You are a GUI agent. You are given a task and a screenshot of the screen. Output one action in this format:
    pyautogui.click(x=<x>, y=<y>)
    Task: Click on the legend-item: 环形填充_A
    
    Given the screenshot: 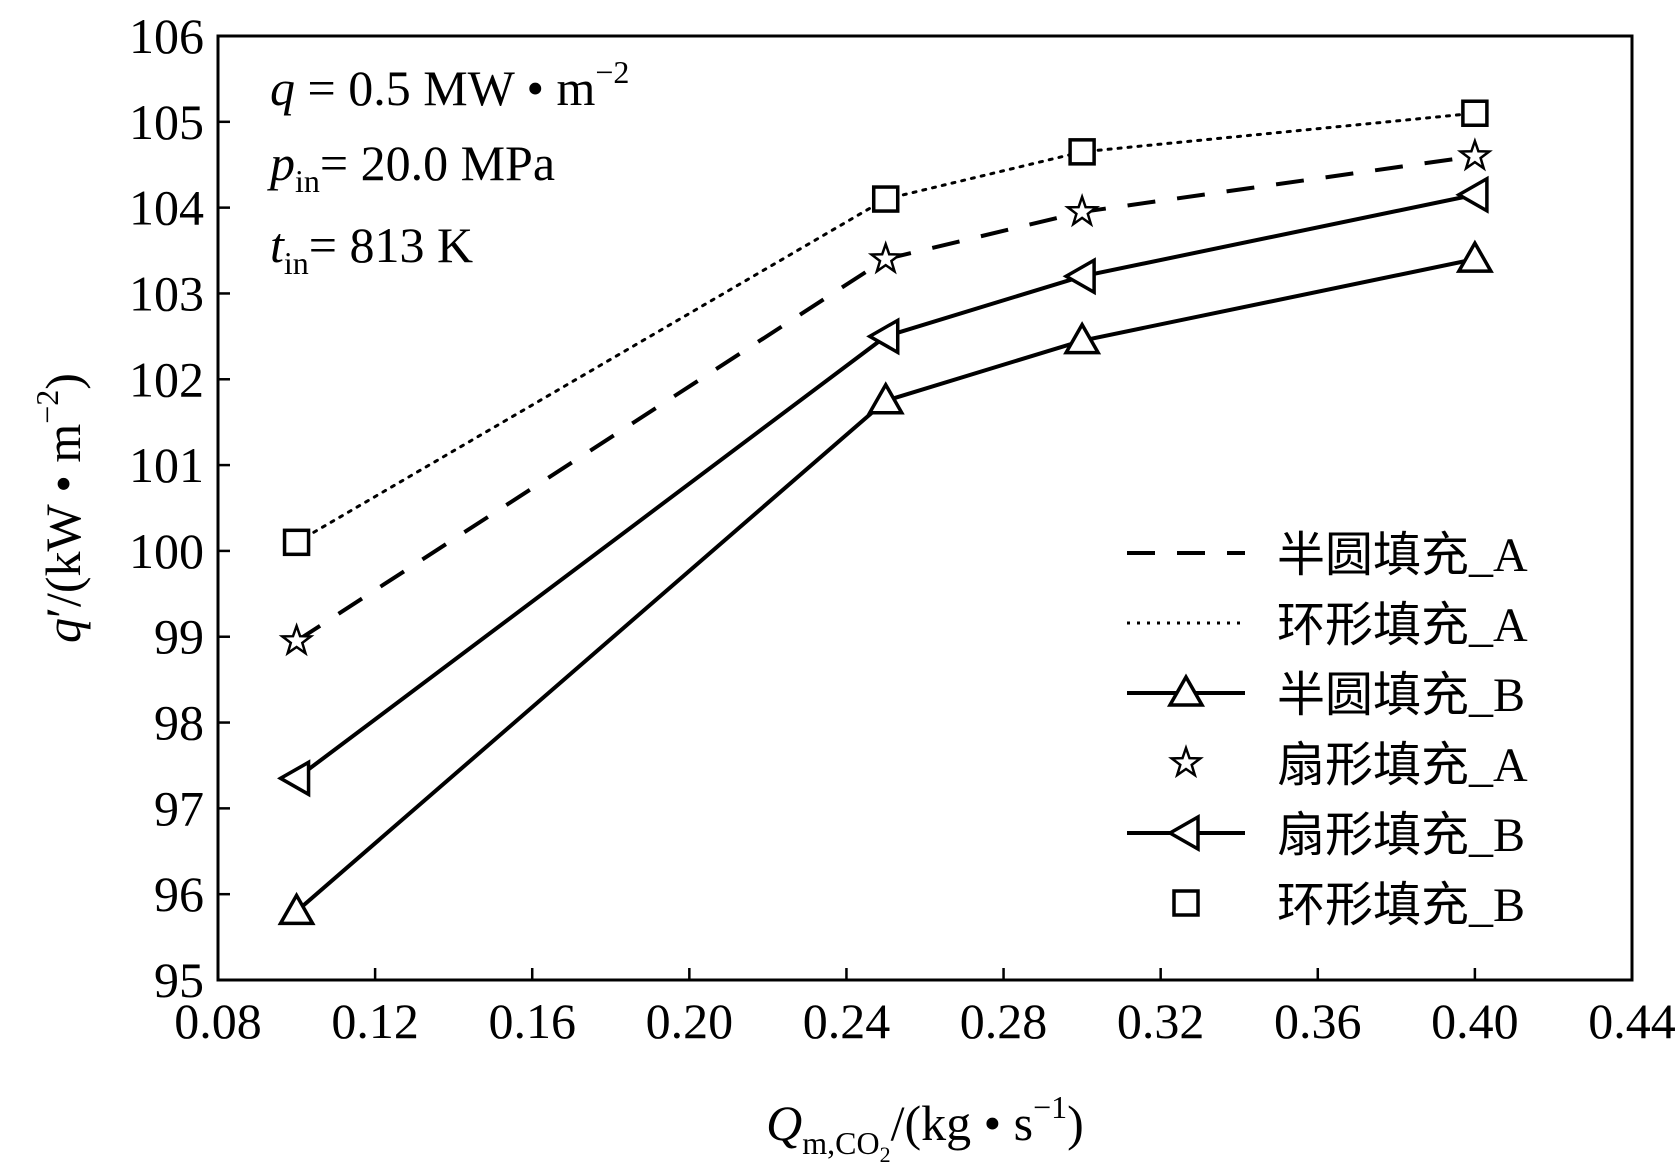 What is the action you would take?
    pyautogui.click(x=1327, y=625)
    